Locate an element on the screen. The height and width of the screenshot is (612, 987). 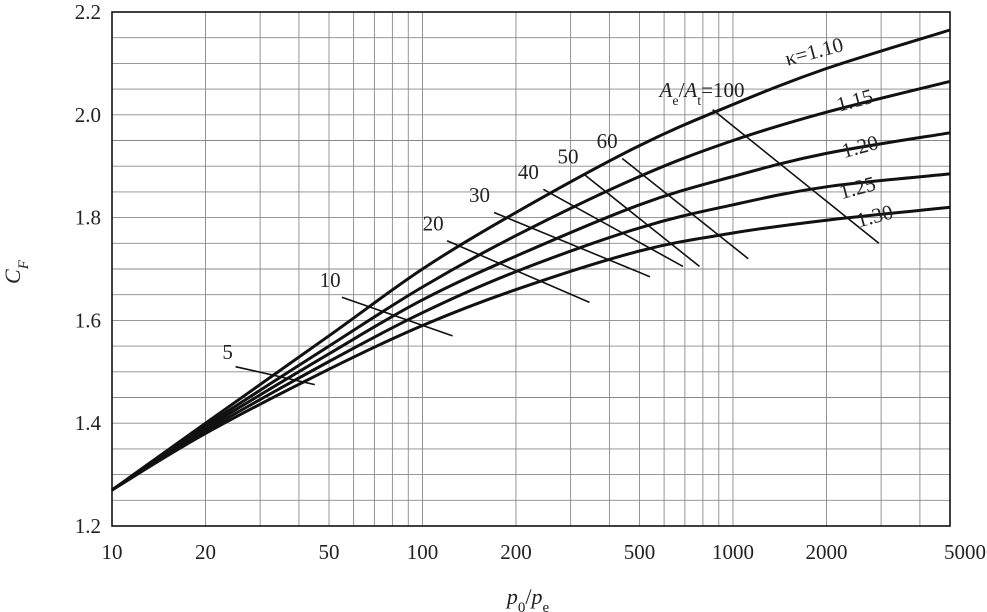
area-ratio-label: 20 is located at coordinates (433, 223).